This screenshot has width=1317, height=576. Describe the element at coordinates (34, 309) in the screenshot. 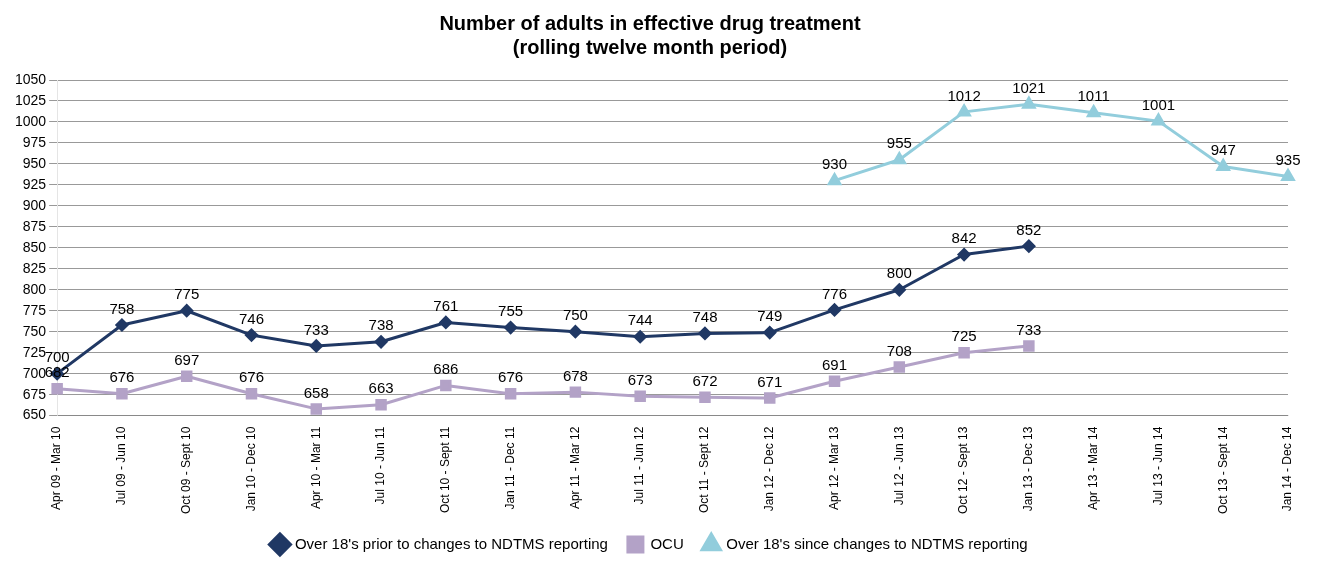

I see `y-tick-label: 775` at that location.